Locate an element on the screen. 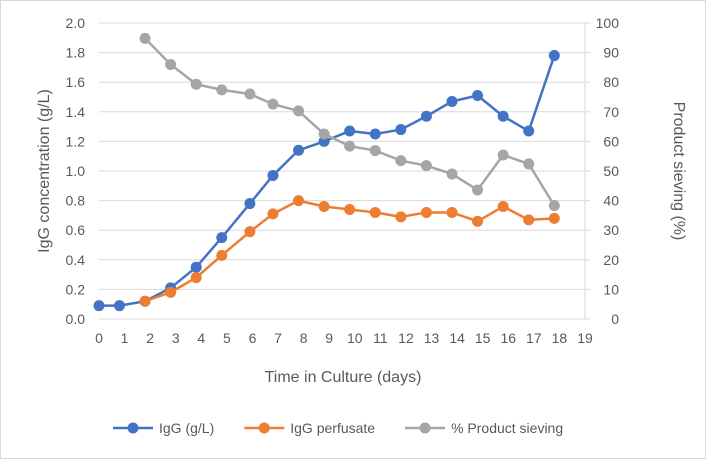  x-tick-label: 18 is located at coordinates (560, 338).